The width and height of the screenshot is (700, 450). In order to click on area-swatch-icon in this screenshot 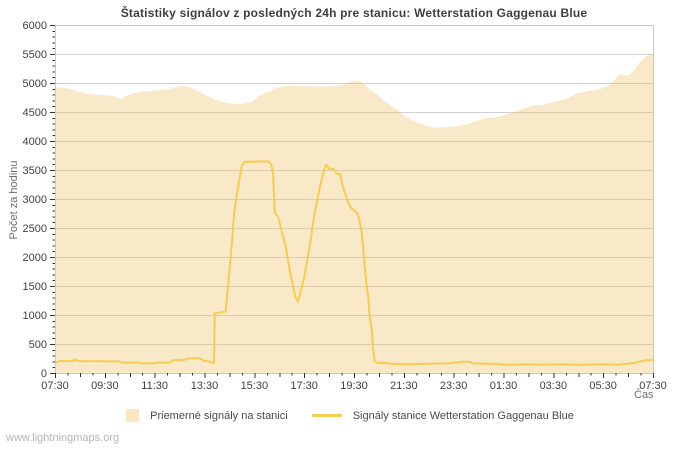, I will do `click(133, 415)`.